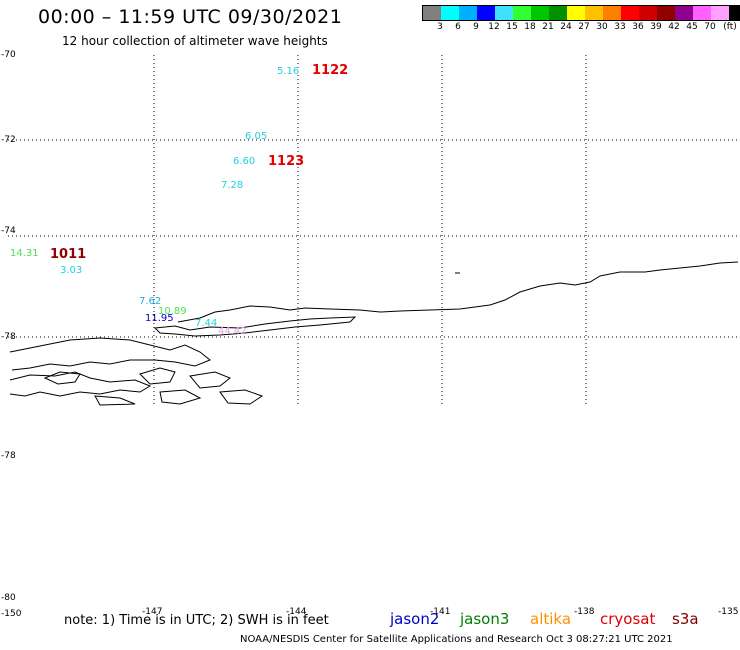 Image resolution: width=740 pixels, height=650 pixels. Describe the element at coordinates (628, 619) in the screenshot. I see `satellite-name: cryosat` at that location.